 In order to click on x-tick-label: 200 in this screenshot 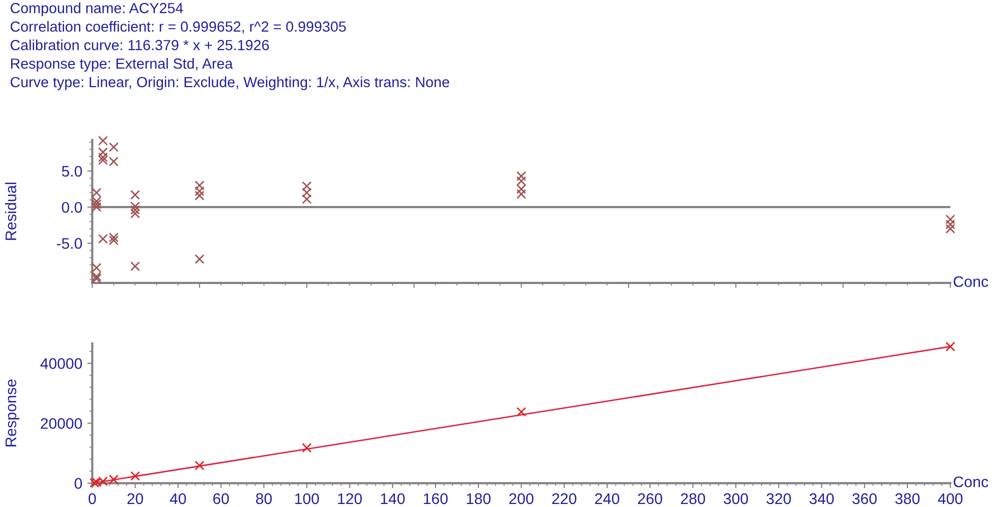, I will do `click(521, 498)`.